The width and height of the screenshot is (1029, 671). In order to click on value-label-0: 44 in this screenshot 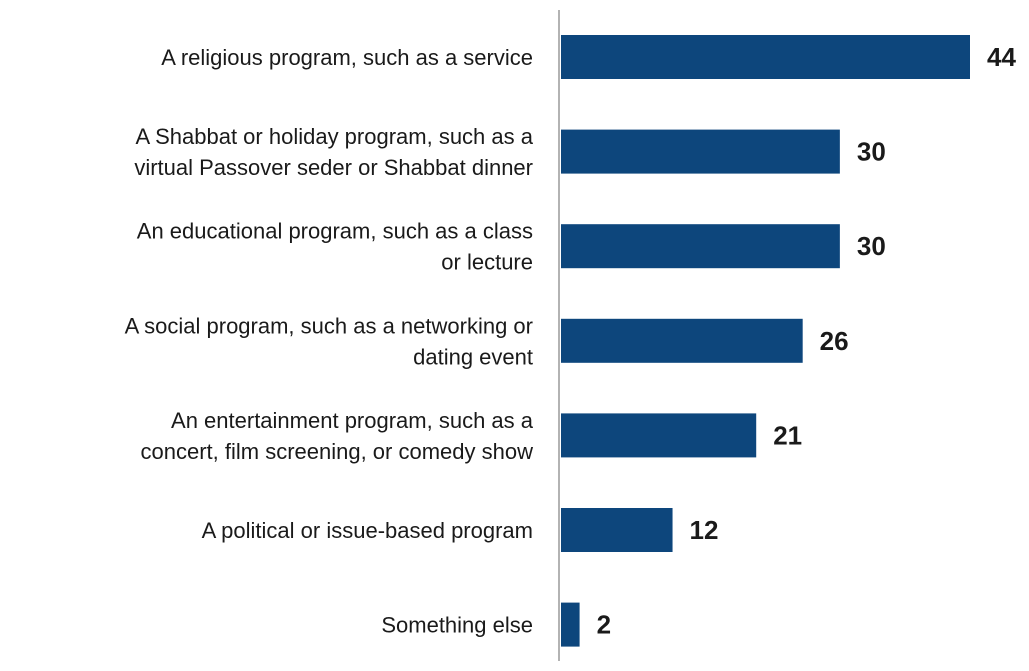, I will do `click(1001, 57)`.